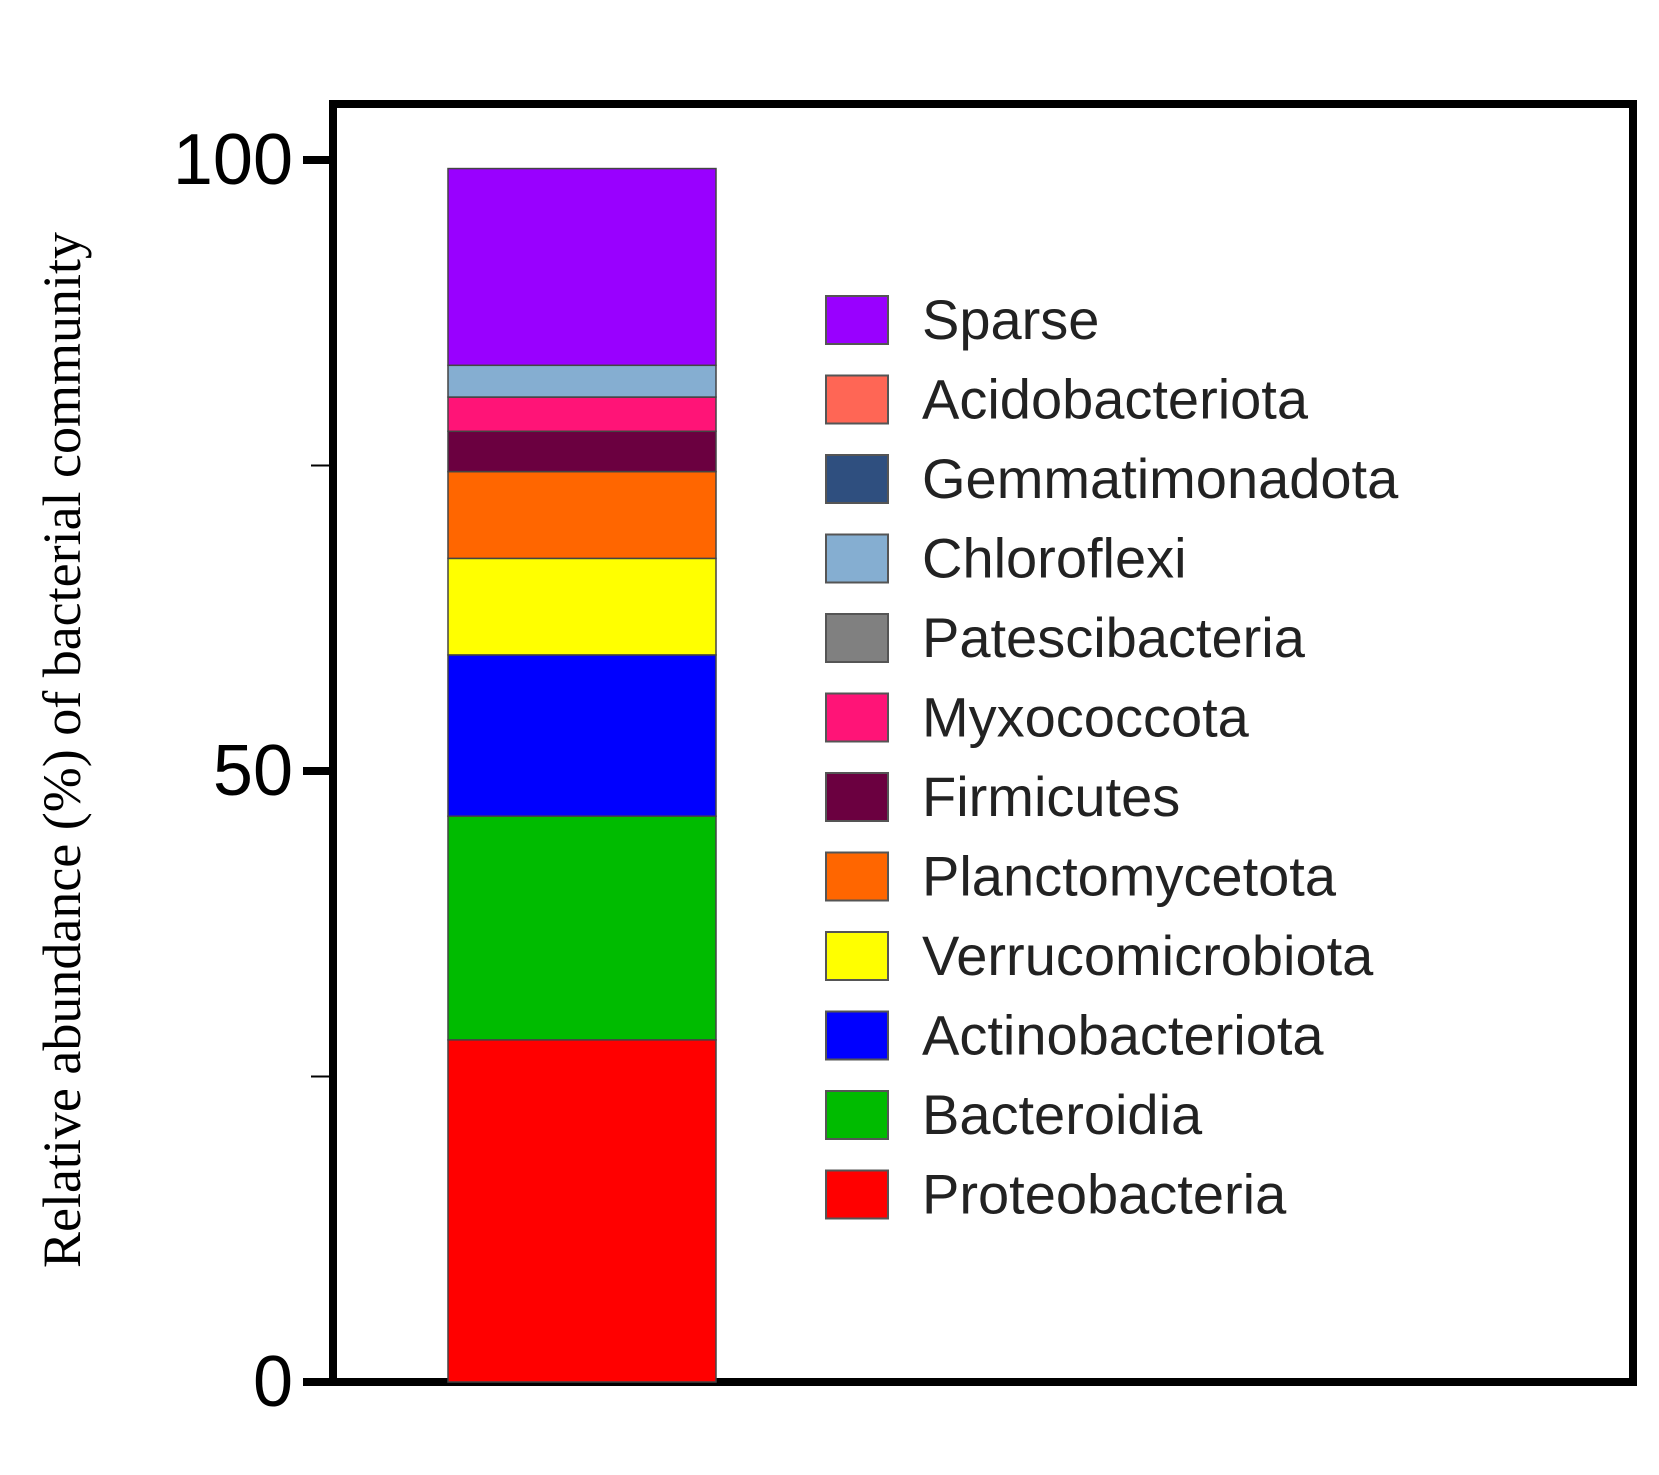 The width and height of the screenshot is (1659, 1475). I want to click on legend-swatch-proteobacteria, so click(857, 1194).